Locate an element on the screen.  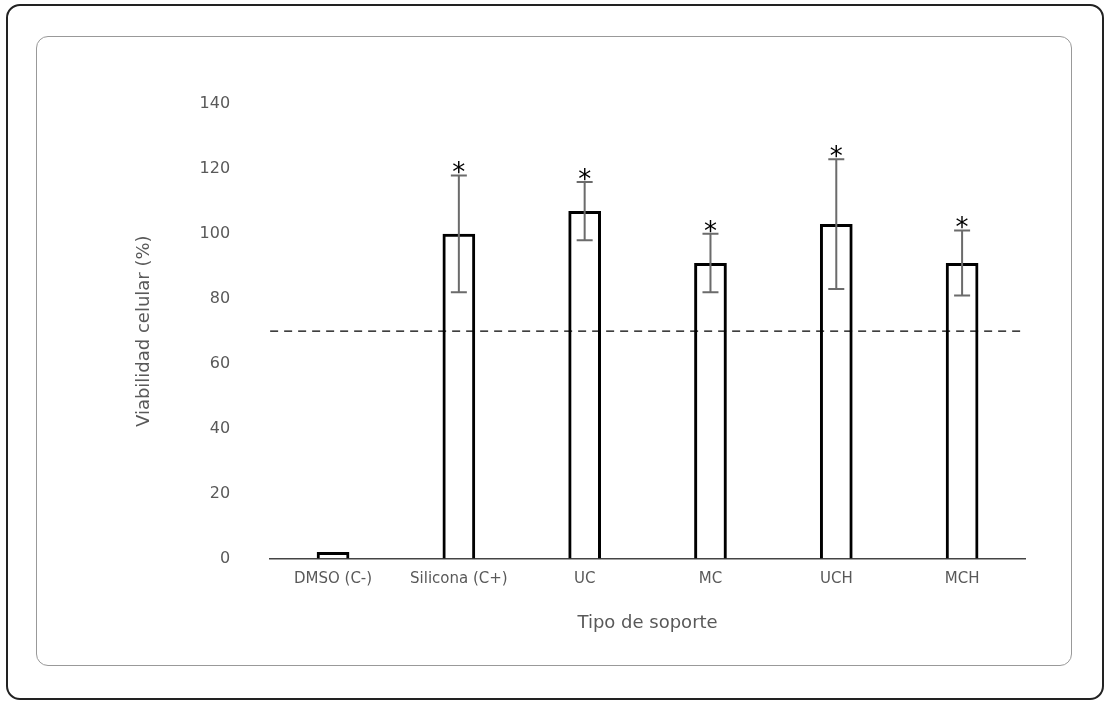
x-axis-title: Tipo de soporte is located at coordinates (647, 621).